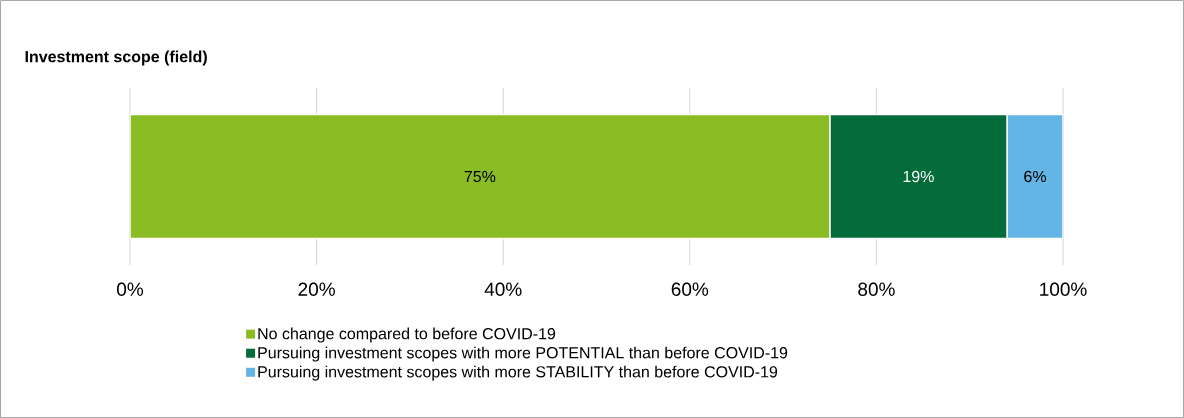 The height and width of the screenshot is (418, 1184). I want to click on x-tick-label: 0%, so click(130, 289).